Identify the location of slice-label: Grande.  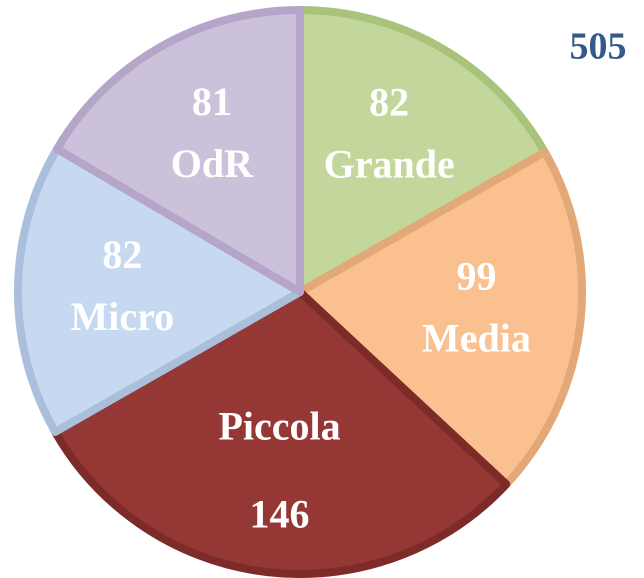
(389, 164).